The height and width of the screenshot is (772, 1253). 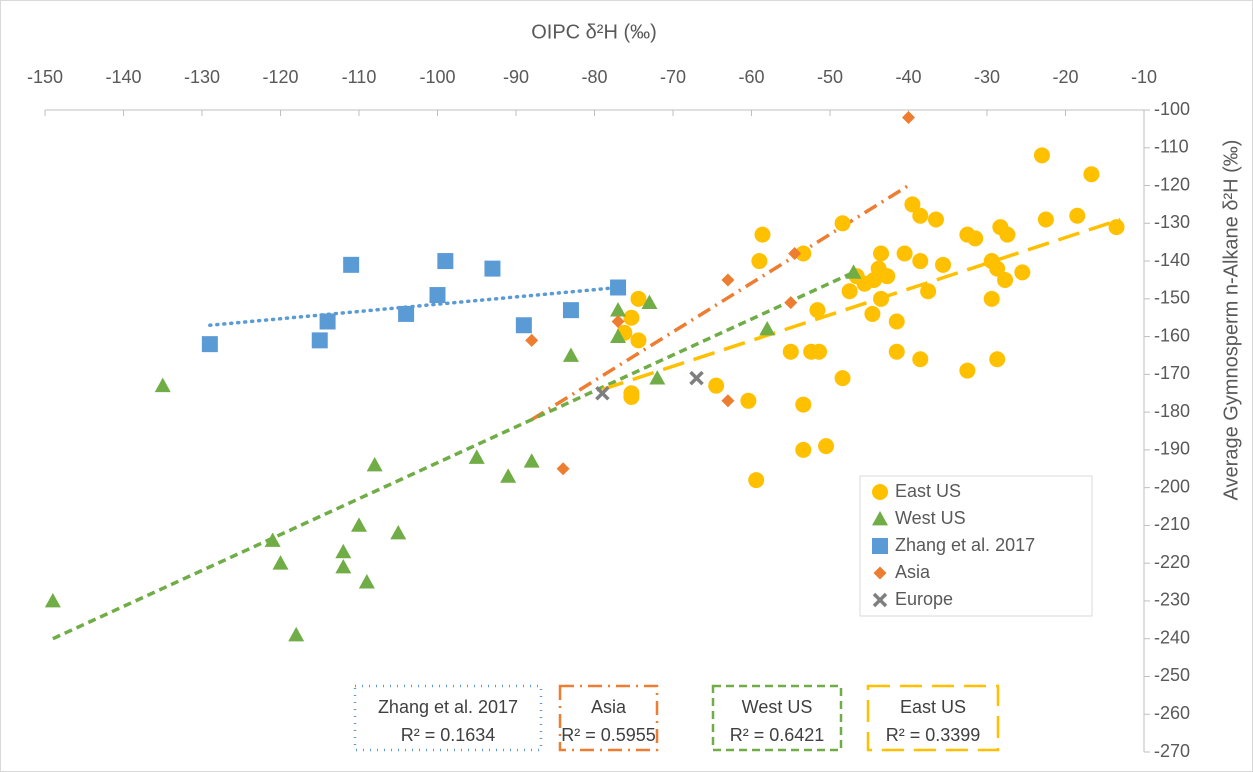 I want to click on trendline-label: West US R² = 0.6421, so click(x=777, y=718).